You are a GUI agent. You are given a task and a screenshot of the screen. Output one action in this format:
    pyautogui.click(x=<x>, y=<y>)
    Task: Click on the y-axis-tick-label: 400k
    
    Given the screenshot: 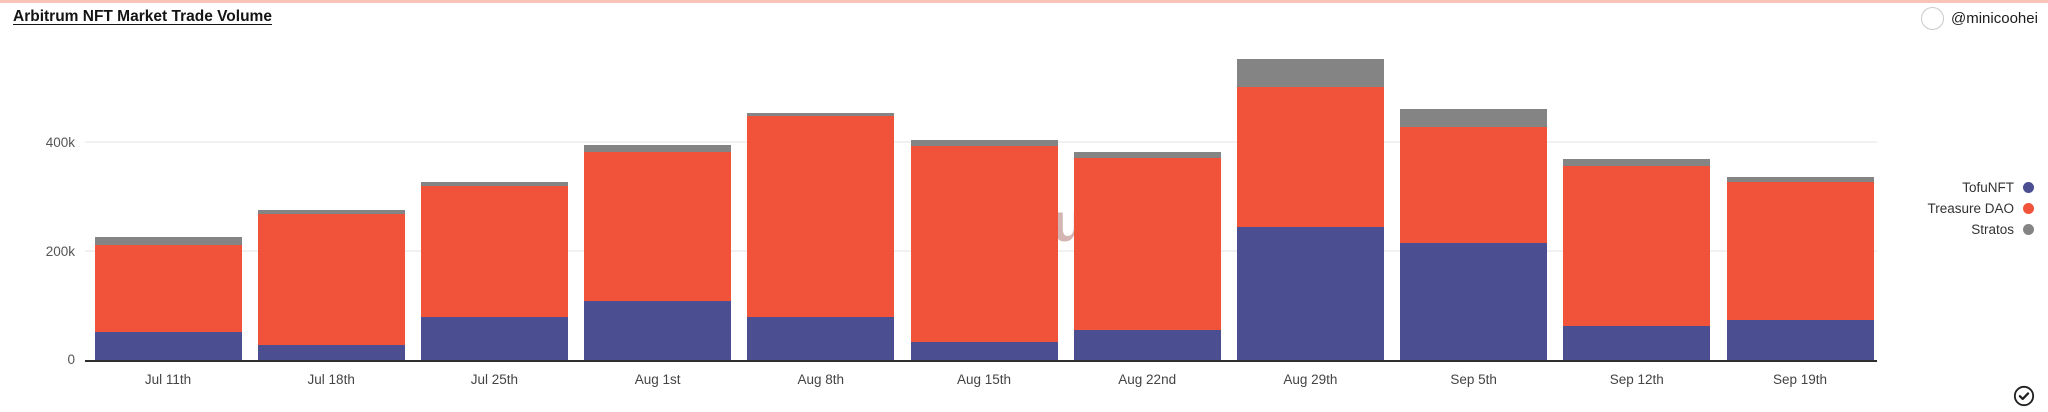 What is the action you would take?
    pyautogui.click(x=60, y=142)
    